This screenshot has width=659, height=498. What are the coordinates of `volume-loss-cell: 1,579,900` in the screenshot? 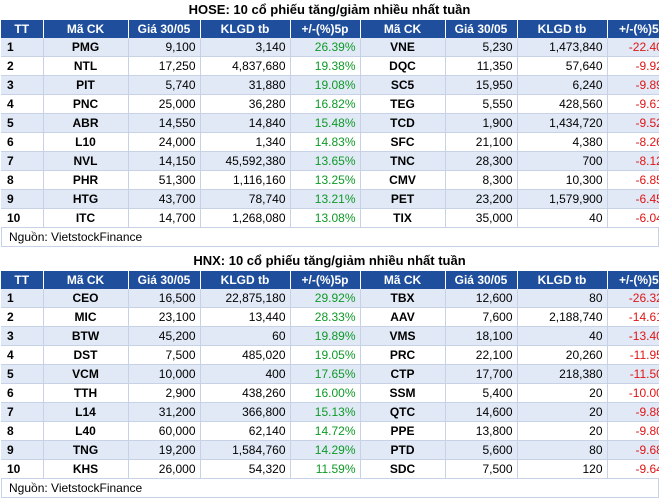 It's located at (562, 199).